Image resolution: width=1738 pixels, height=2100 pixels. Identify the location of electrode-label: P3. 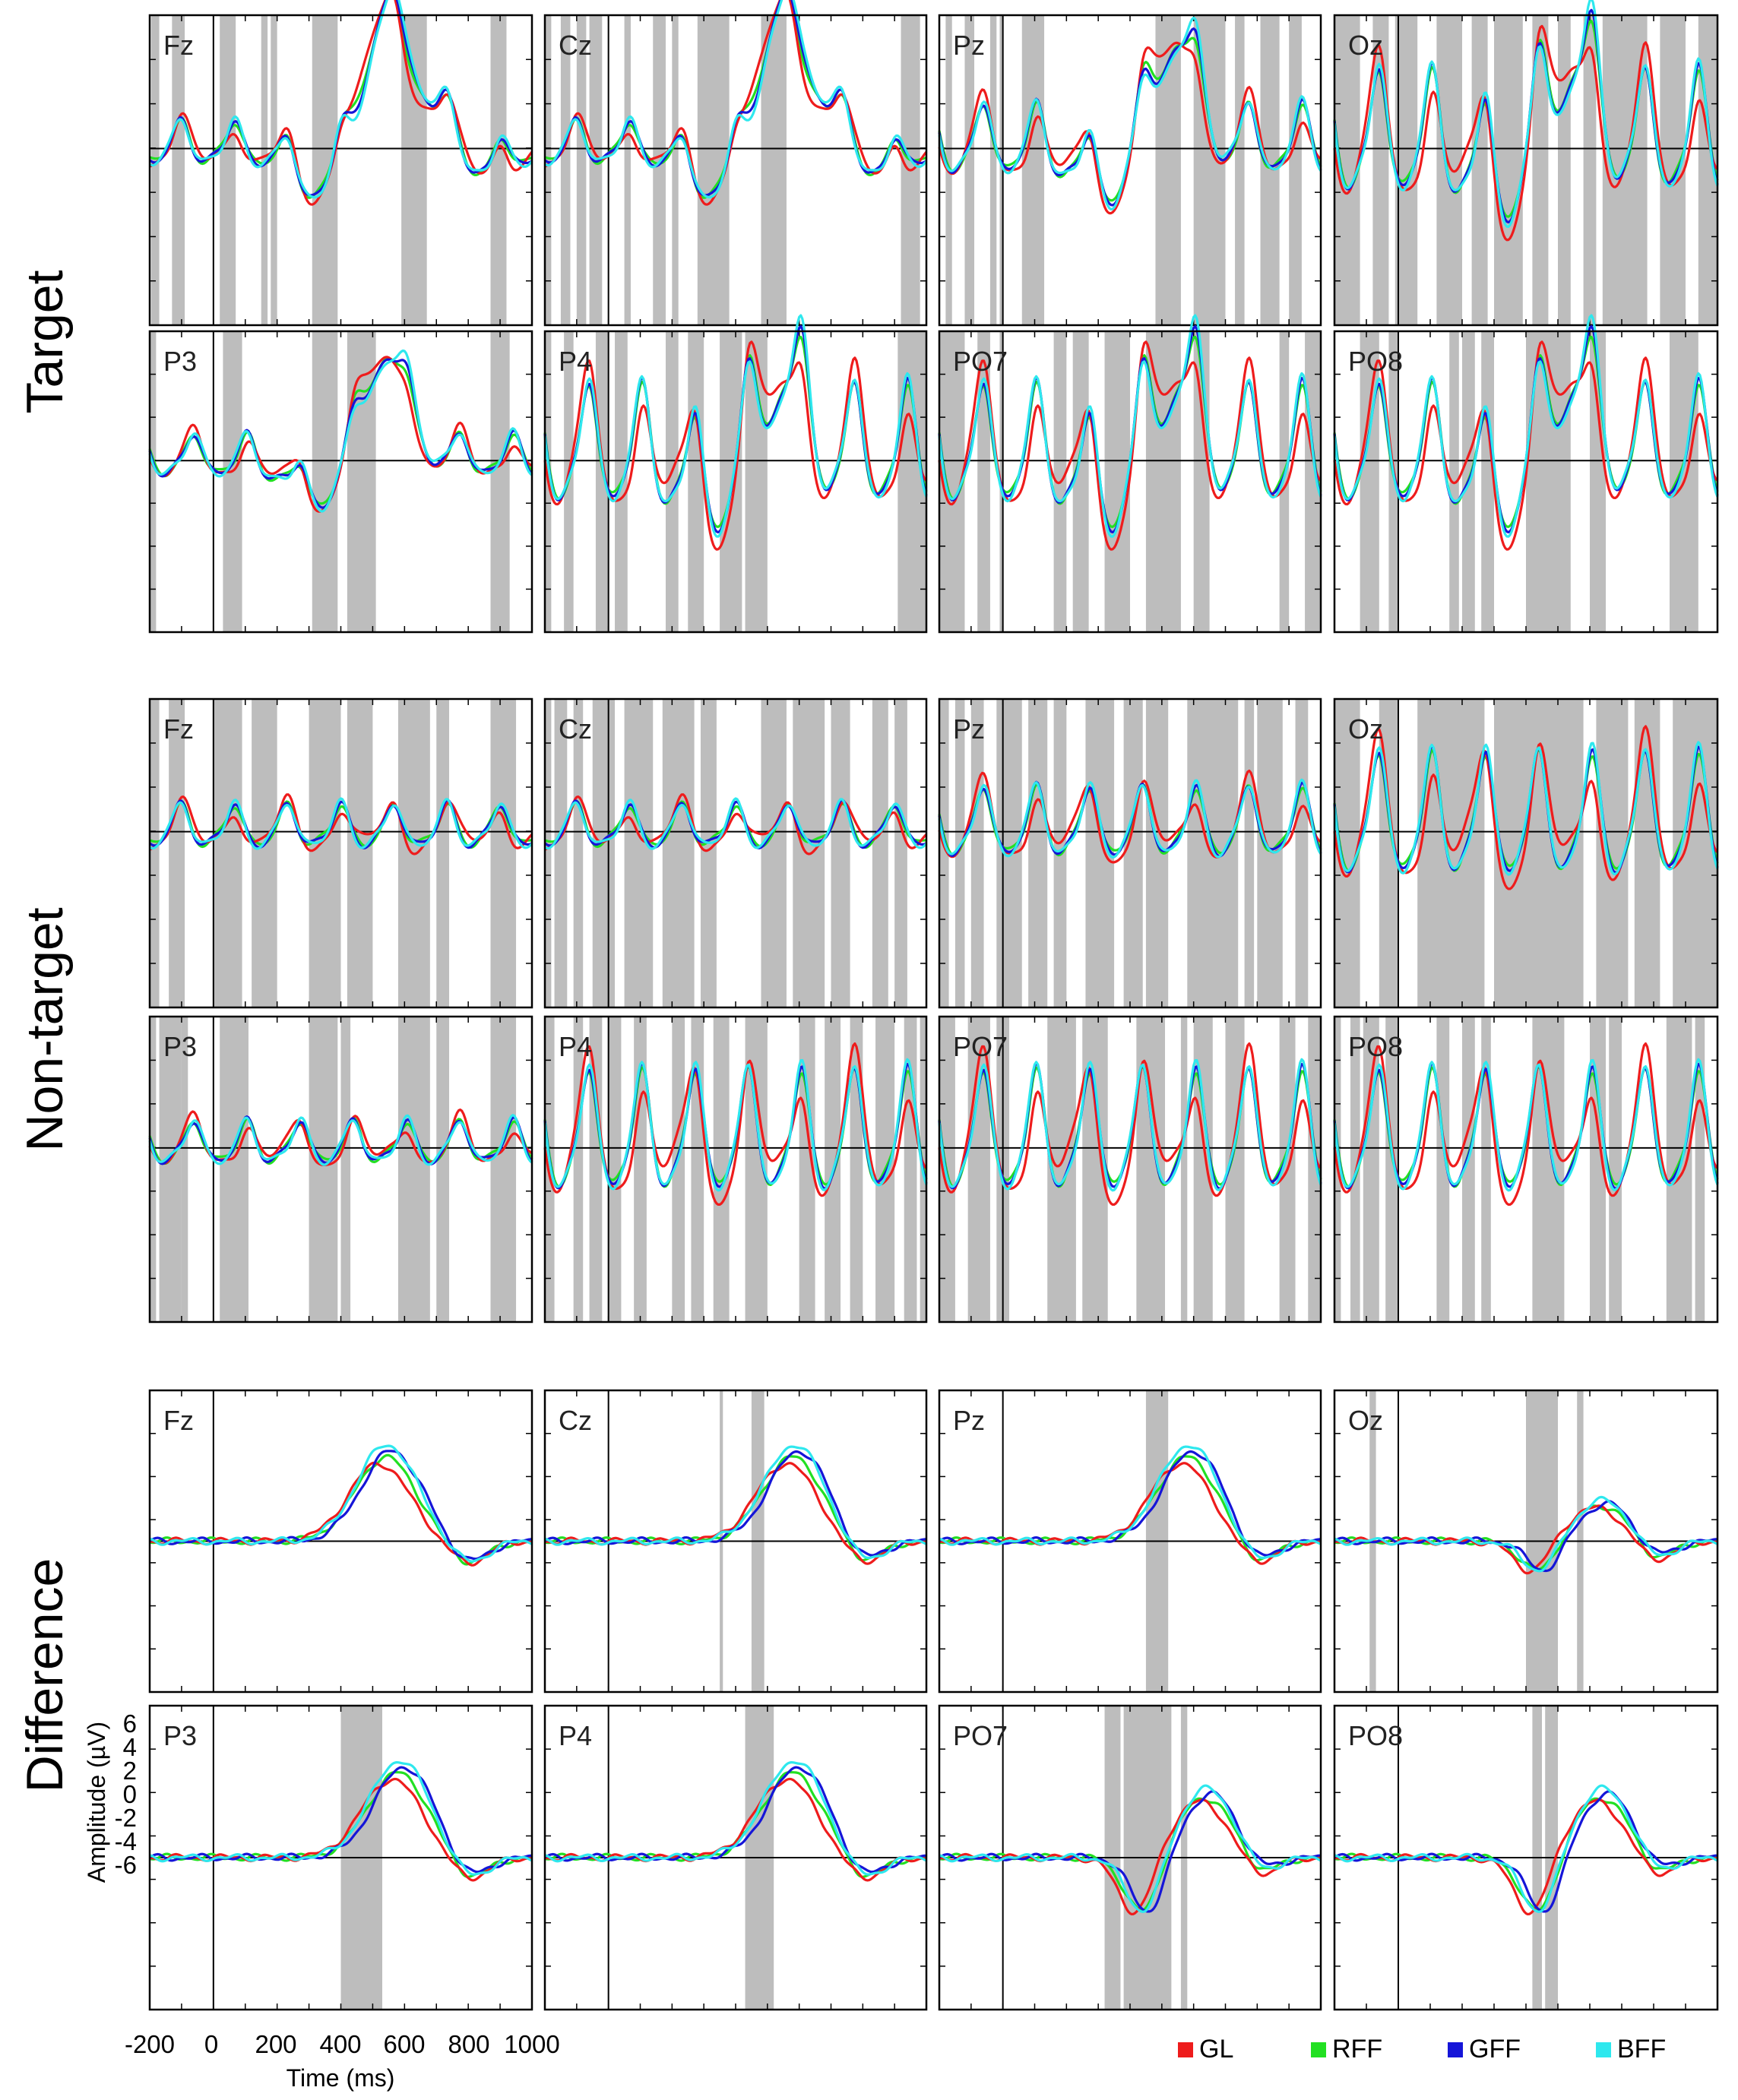
(180, 1735).